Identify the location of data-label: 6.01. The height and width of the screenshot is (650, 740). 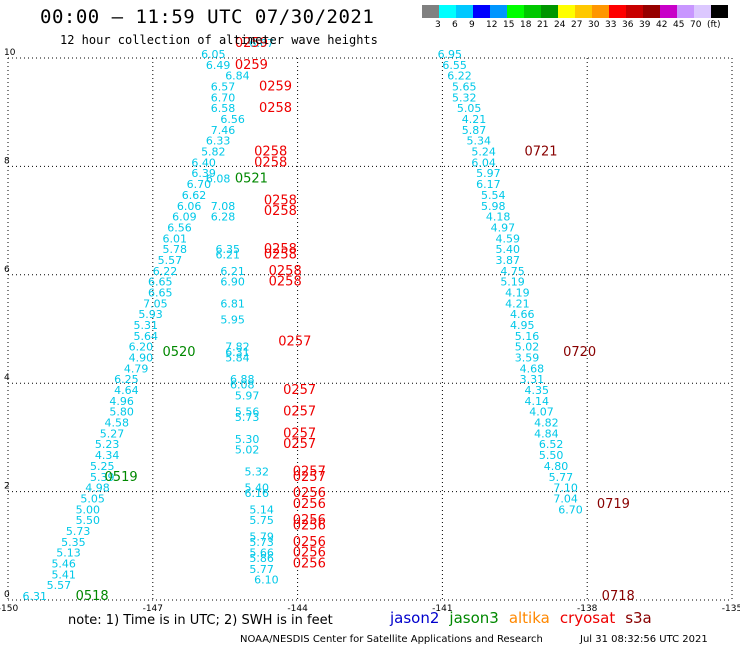
(174, 238).